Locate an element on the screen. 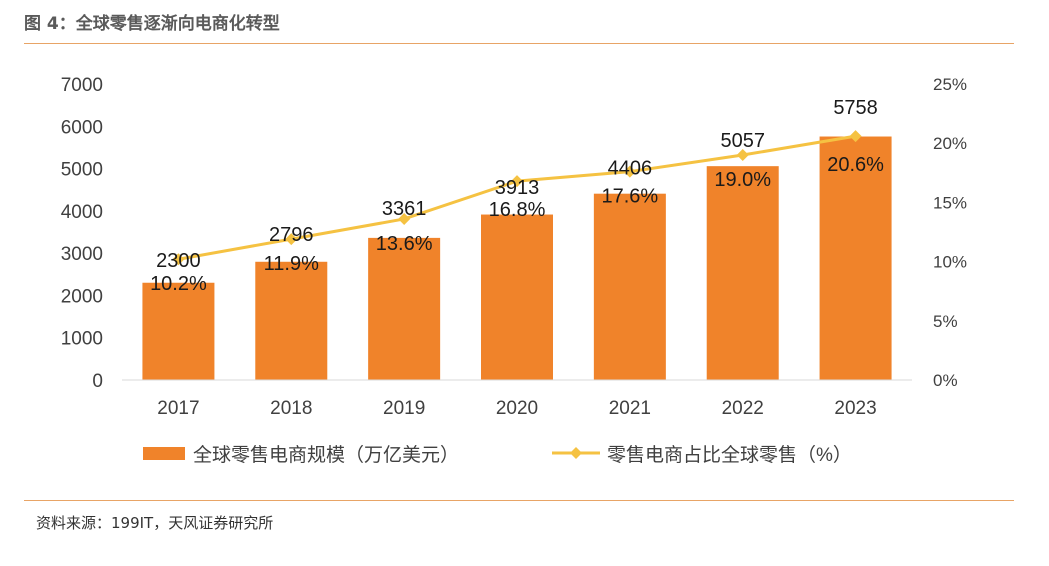  share-marker-2019 is located at coordinates (404, 218).